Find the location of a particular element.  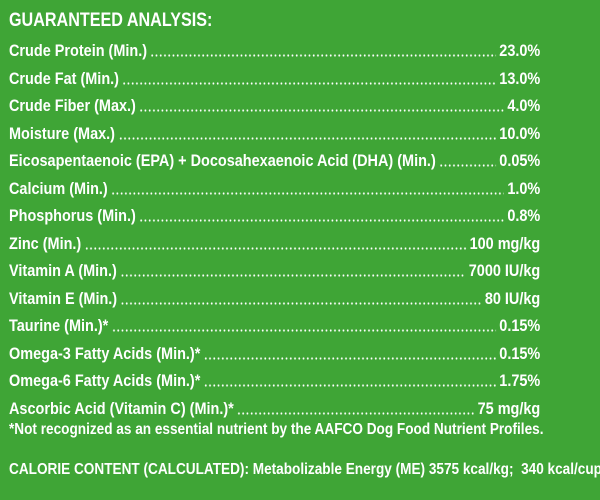

nutrient-name: Ascorbic Acid (Vitamin C) (Min.)* is located at coordinates (121, 408).